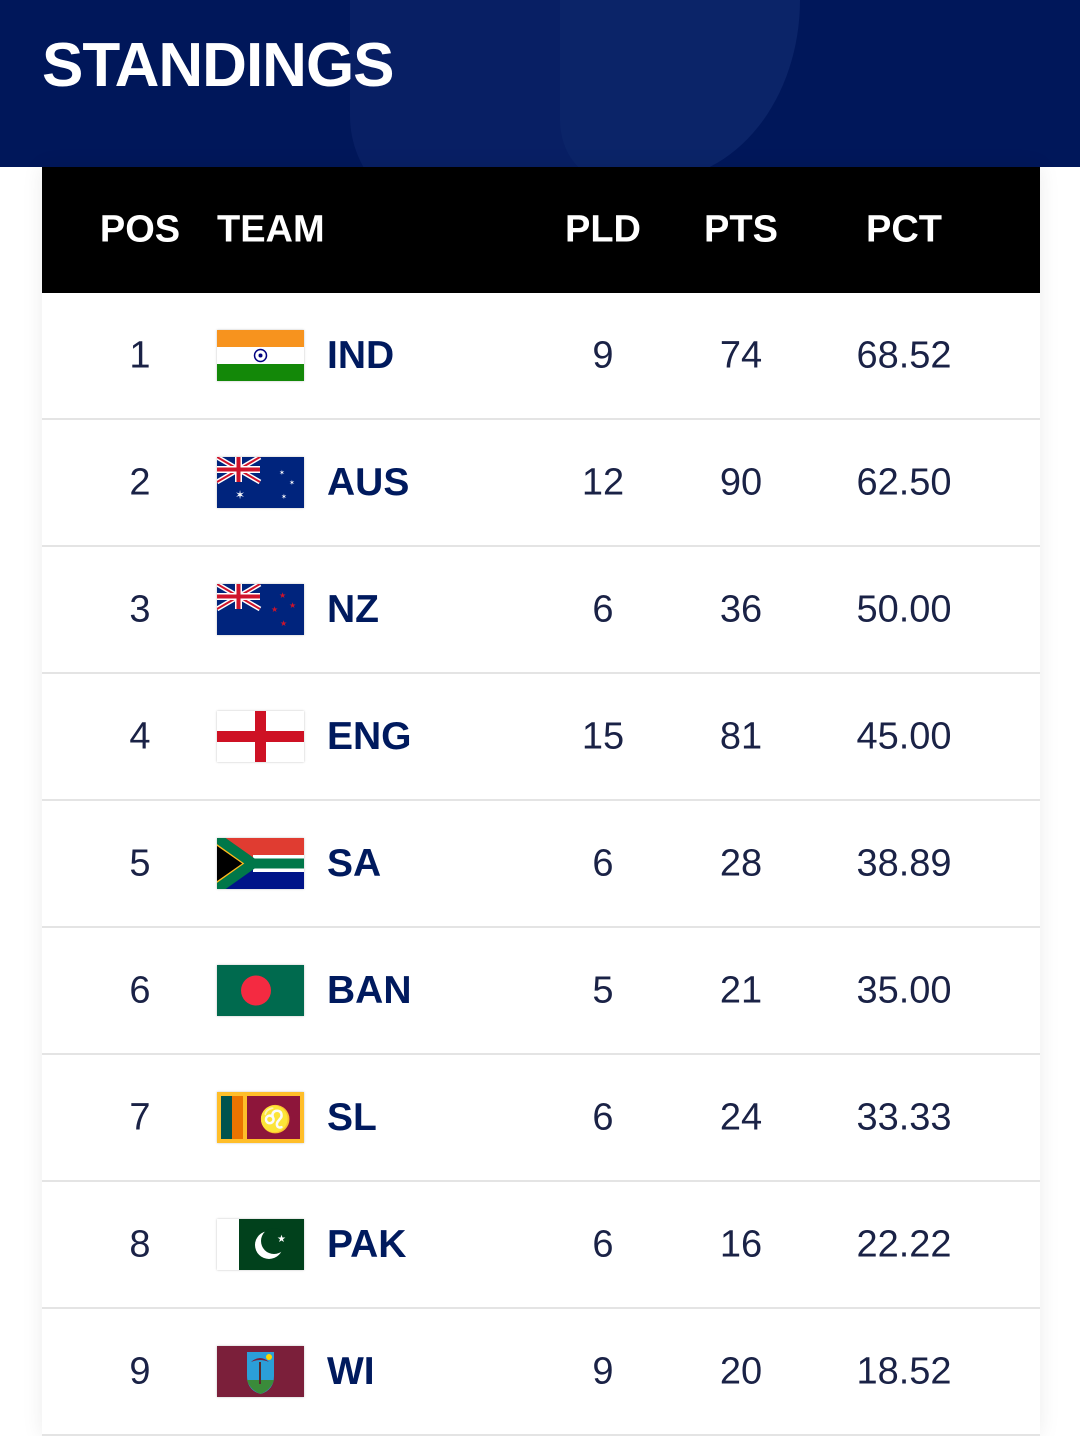 The image size is (1080, 1436). What do you see at coordinates (260, 609) in the screenshot?
I see `new-zealand-flag-icon: ★ ★ ★ ★` at bounding box center [260, 609].